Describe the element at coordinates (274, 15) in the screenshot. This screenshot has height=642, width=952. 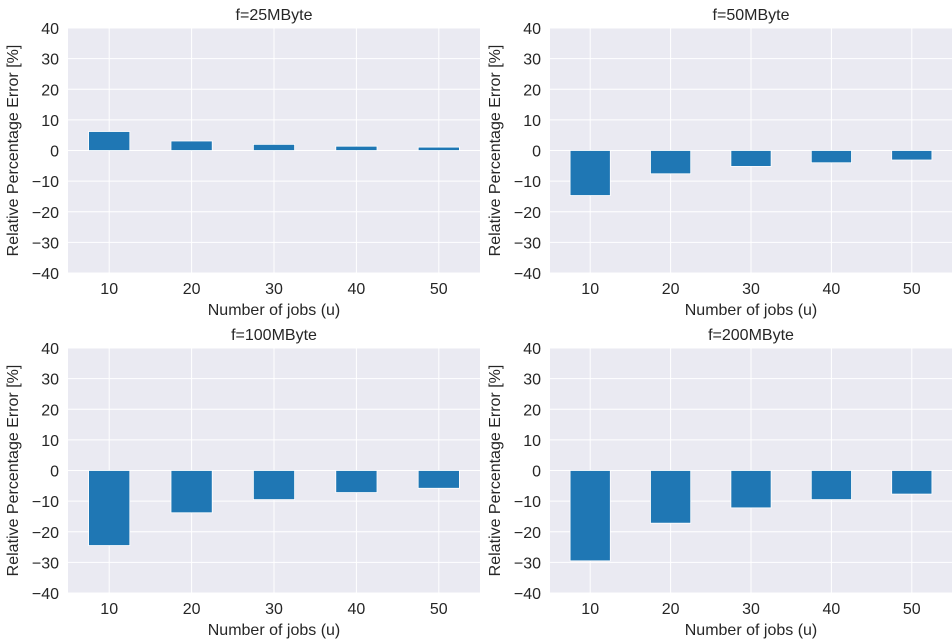
I see `chart-title: f=25MByte` at that location.